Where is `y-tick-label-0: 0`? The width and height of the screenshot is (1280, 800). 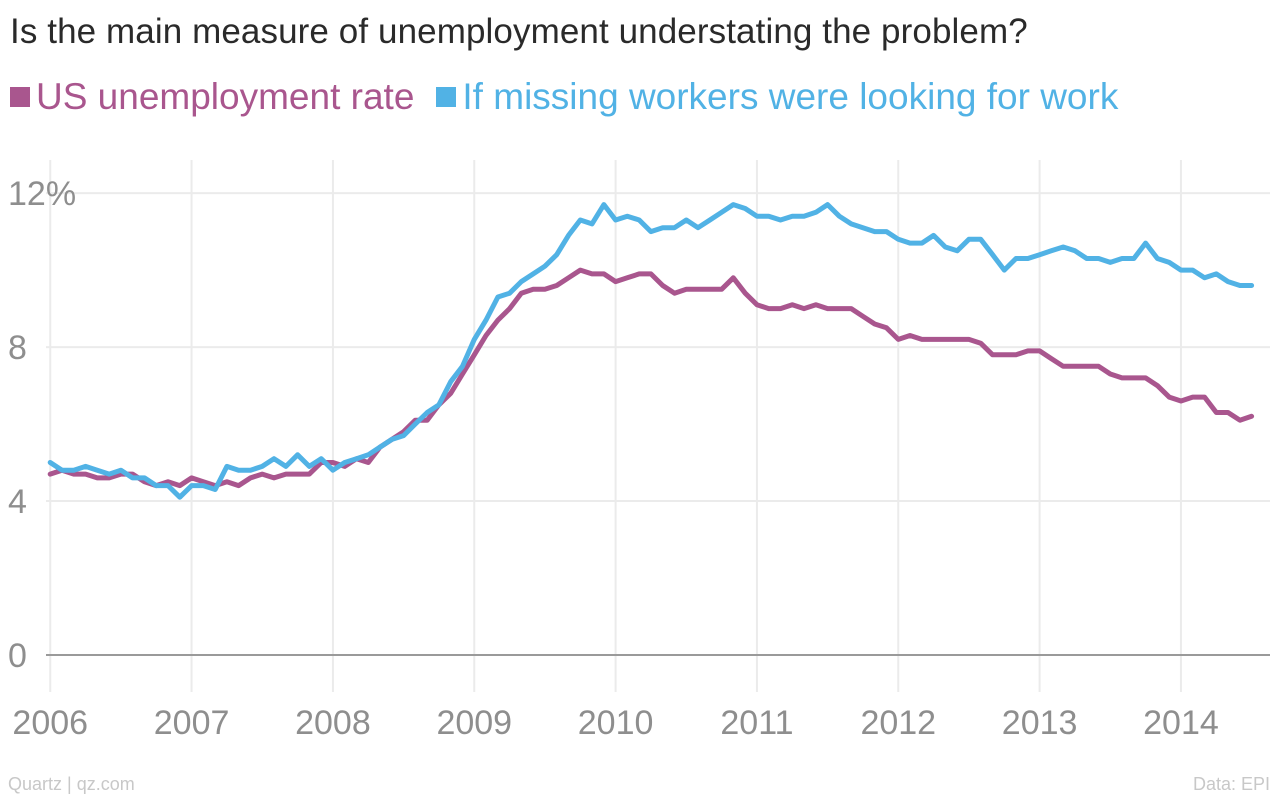 y-tick-label-0: 0 is located at coordinates (17, 656).